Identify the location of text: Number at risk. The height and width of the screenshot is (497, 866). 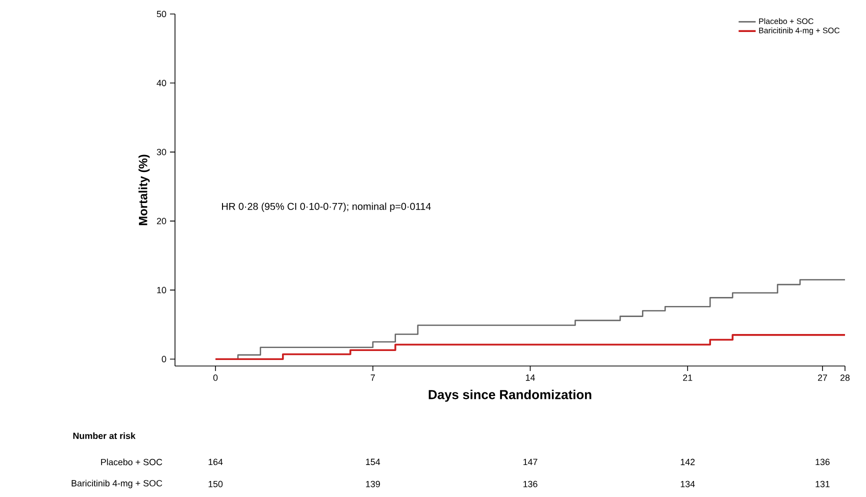
(104, 436).